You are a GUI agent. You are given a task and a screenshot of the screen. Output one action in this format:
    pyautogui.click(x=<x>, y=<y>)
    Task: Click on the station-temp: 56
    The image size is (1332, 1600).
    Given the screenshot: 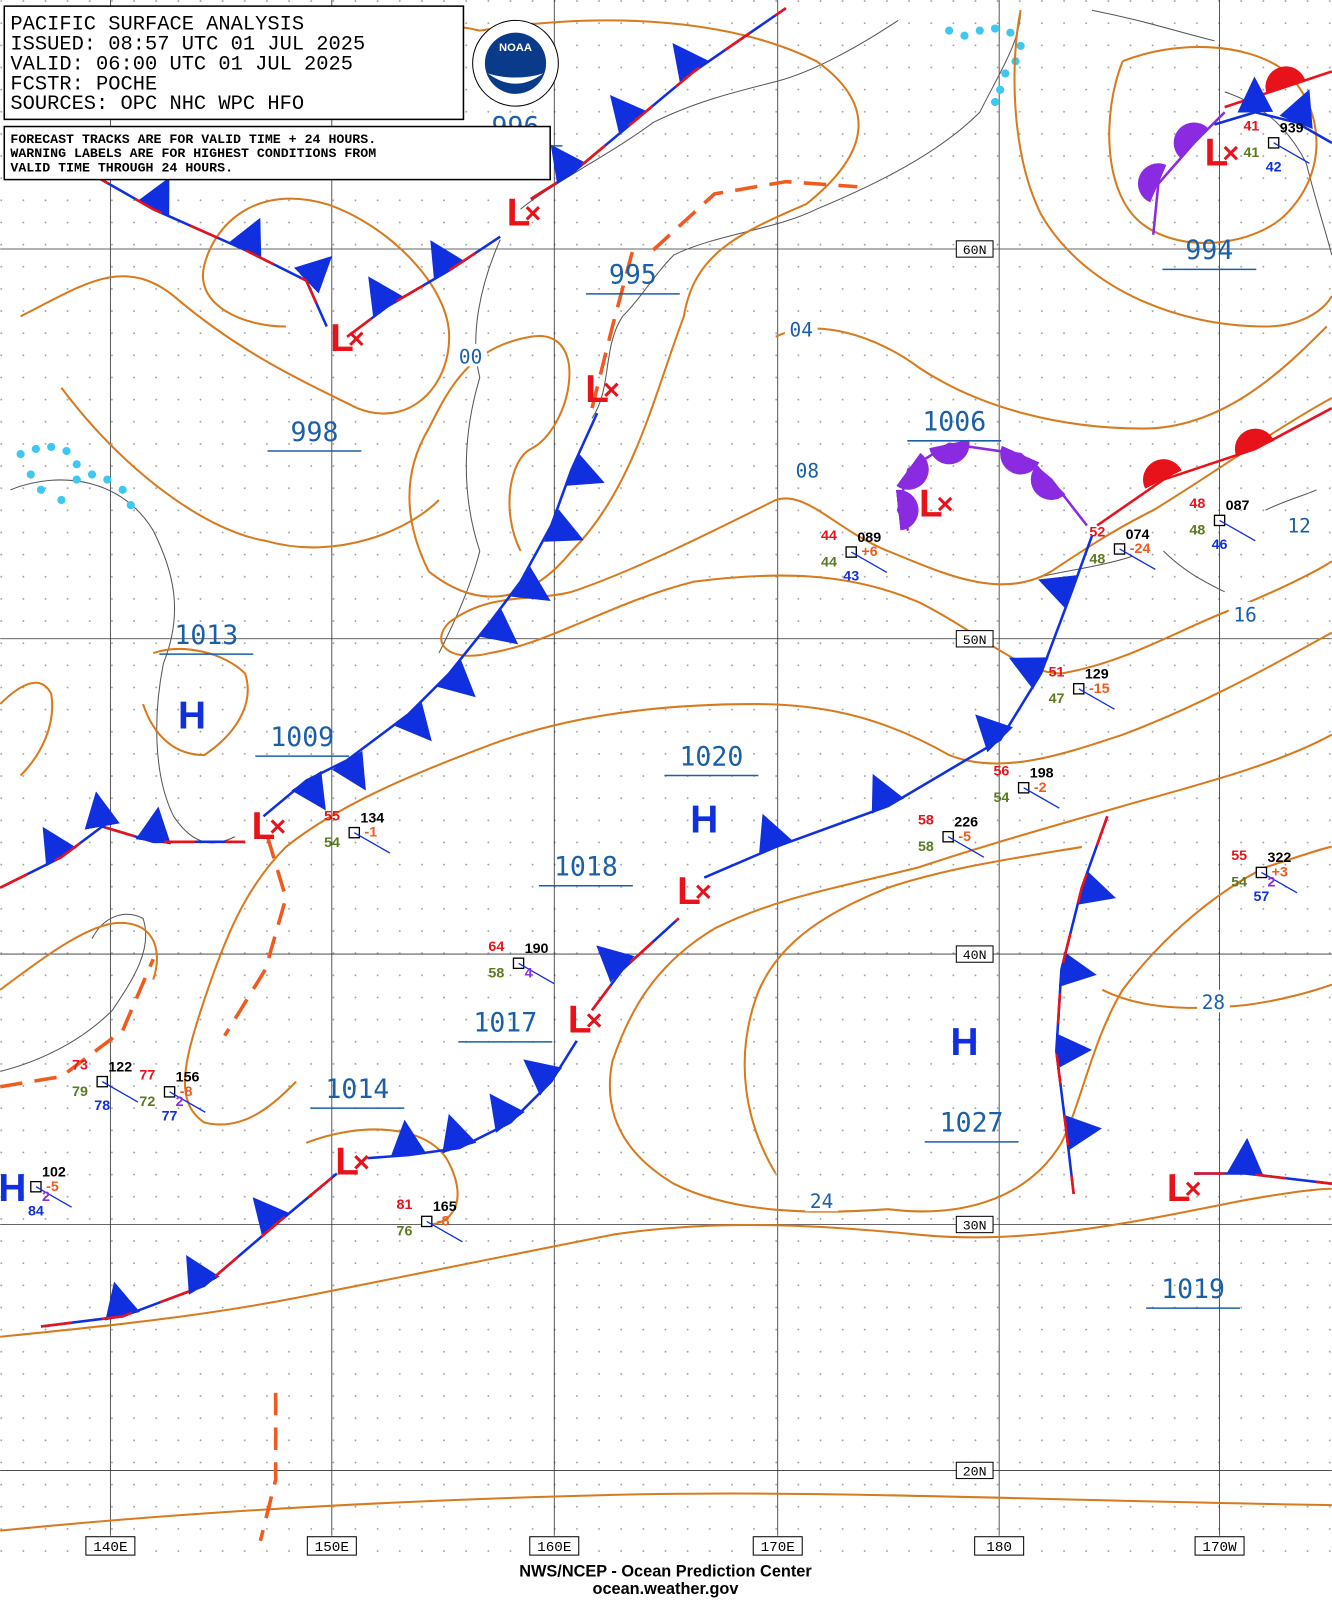 What is the action you would take?
    pyautogui.click(x=1001, y=772)
    